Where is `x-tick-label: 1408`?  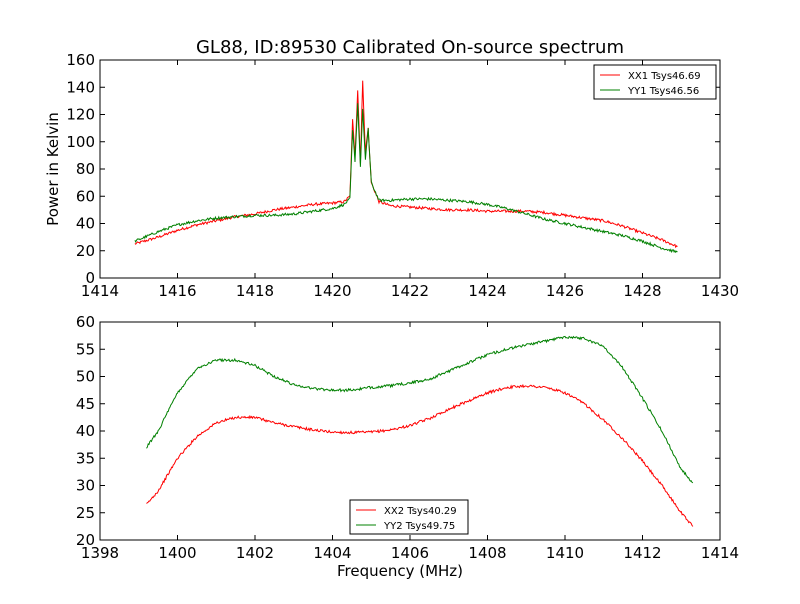 x-tick-label: 1408 is located at coordinates (487, 553).